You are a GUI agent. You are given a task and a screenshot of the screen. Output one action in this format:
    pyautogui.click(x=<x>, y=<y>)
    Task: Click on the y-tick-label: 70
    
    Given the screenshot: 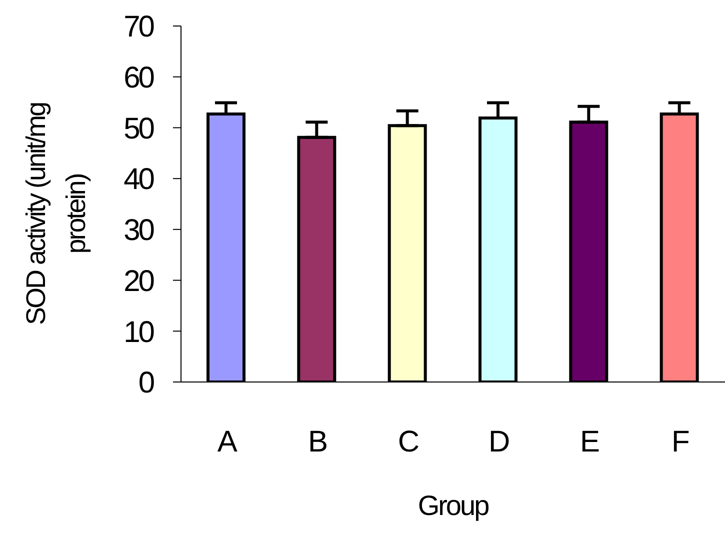 What is the action you would take?
    pyautogui.click(x=139, y=27)
    